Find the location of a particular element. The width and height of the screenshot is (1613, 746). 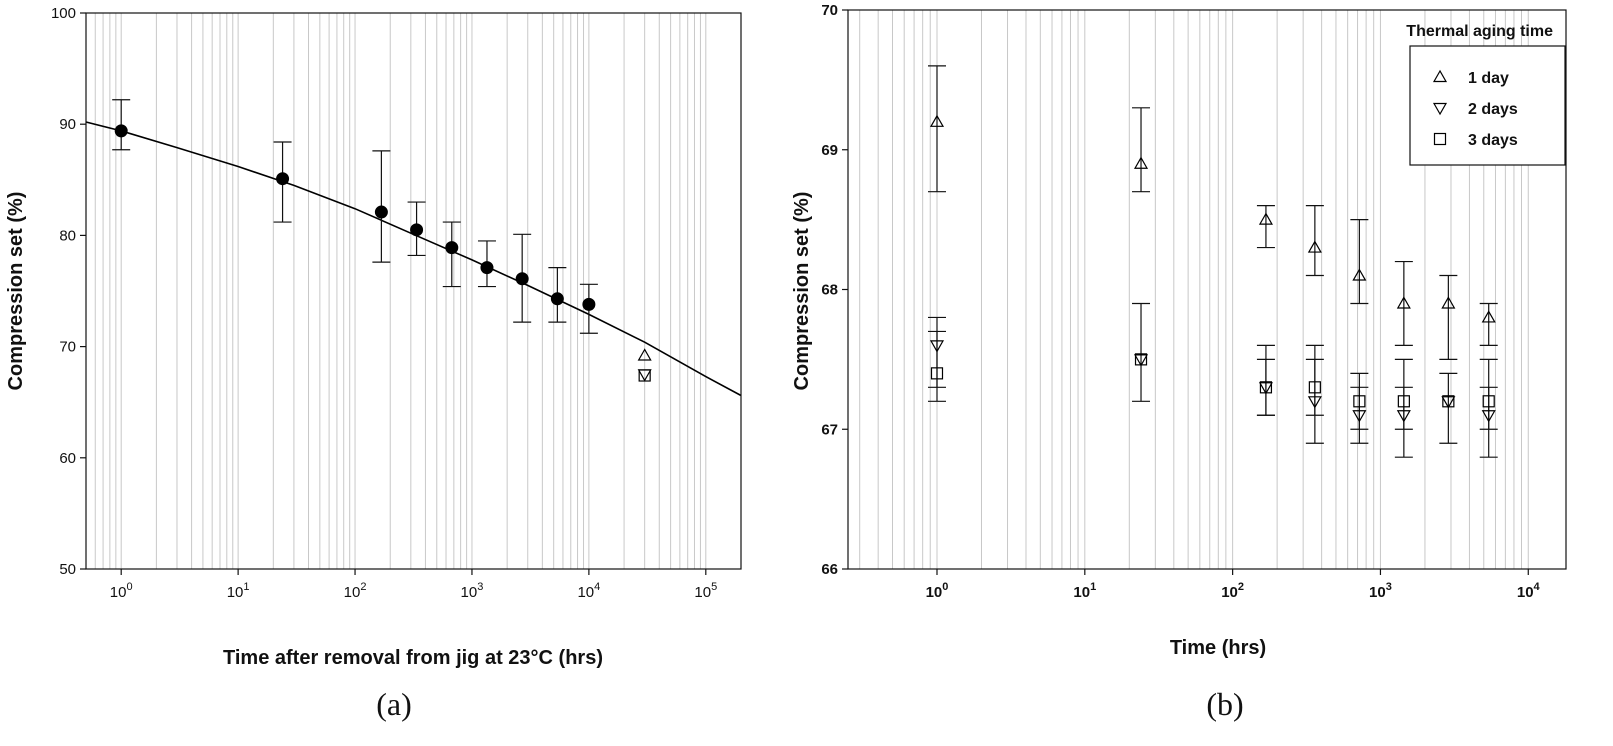

y-tick-label: 90 is located at coordinates (67, 124).